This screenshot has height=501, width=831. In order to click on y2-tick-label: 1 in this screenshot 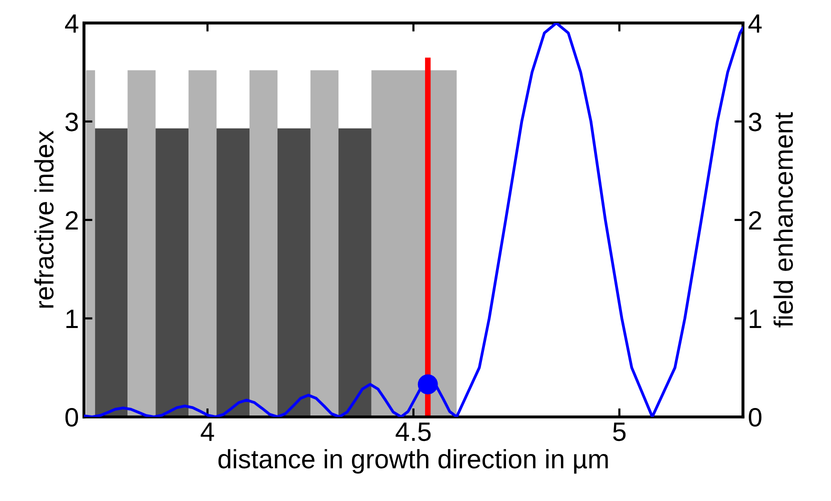, I will do `click(756, 319)`.